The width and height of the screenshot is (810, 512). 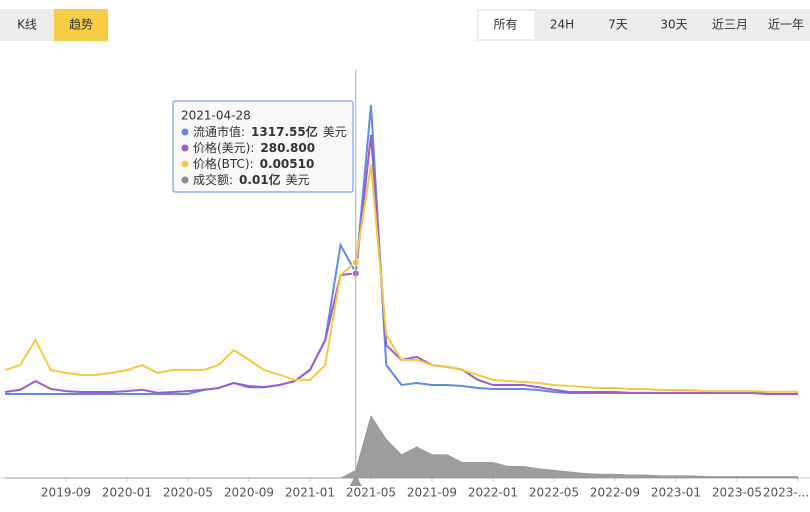 What do you see at coordinates (737, 493) in the screenshot?
I see `x-tick-label: 2023-05` at bounding box center [737, 493].